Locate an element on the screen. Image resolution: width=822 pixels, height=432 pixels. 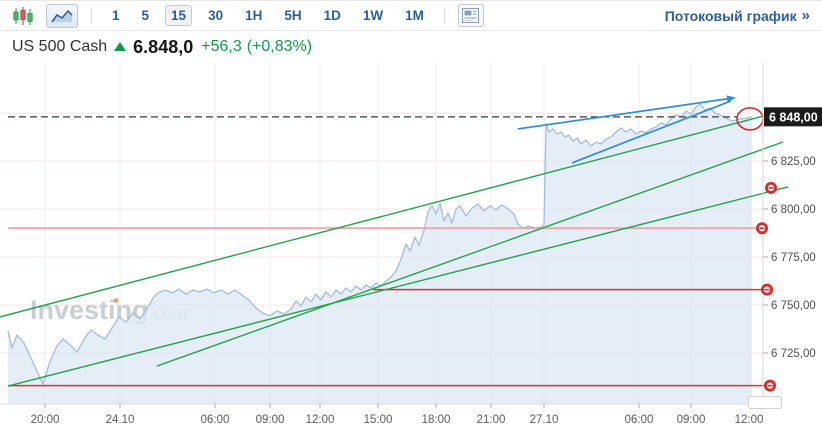
axis-corner-box is located at coordinates (765, 402).